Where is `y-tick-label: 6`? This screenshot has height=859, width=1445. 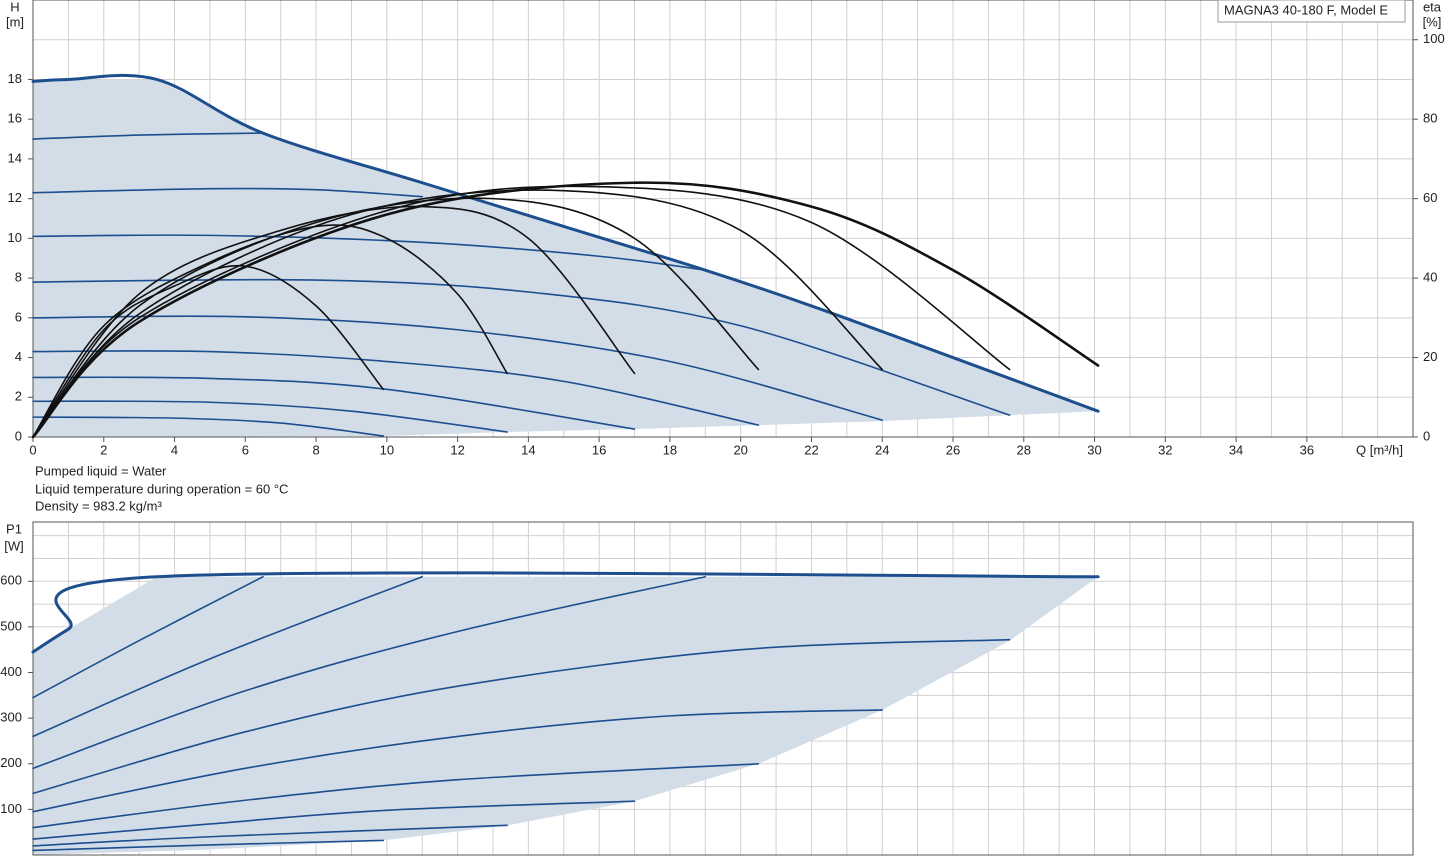 y-tick-label: 6 is located at coordinates (18, 316).